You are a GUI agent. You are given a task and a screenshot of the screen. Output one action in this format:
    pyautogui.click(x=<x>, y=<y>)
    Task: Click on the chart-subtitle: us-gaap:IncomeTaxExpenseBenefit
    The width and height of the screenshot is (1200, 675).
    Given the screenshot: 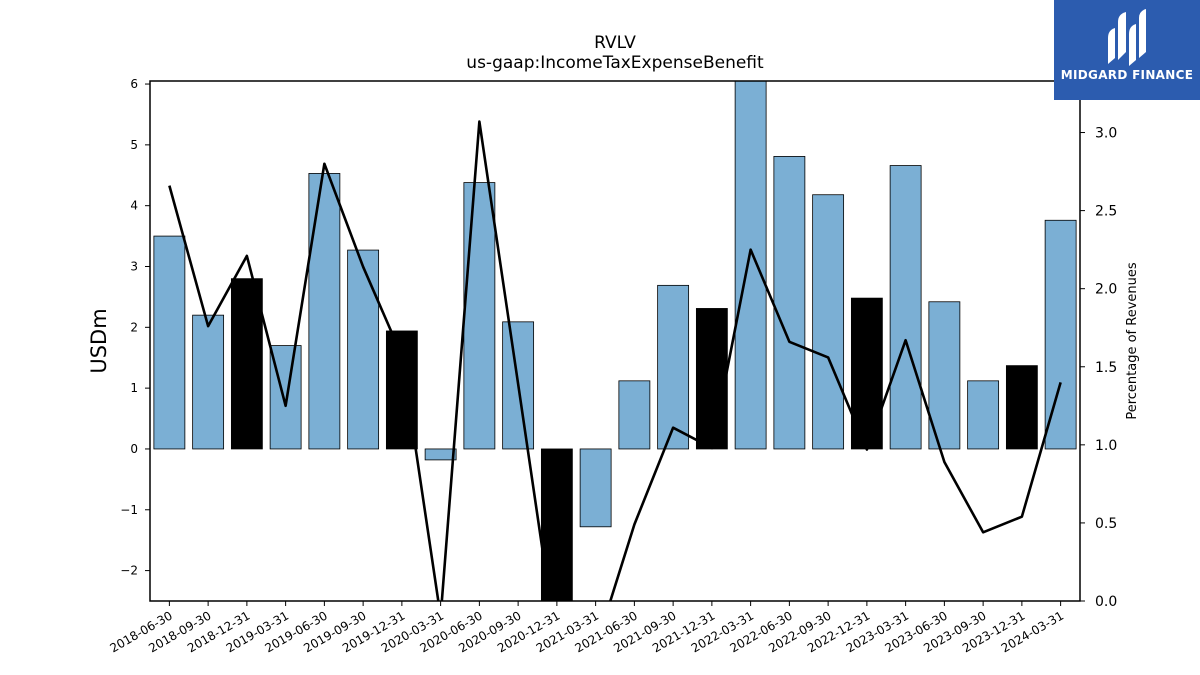 What is the action you would take?
    pyautogui.click(x=615, y=63)
    